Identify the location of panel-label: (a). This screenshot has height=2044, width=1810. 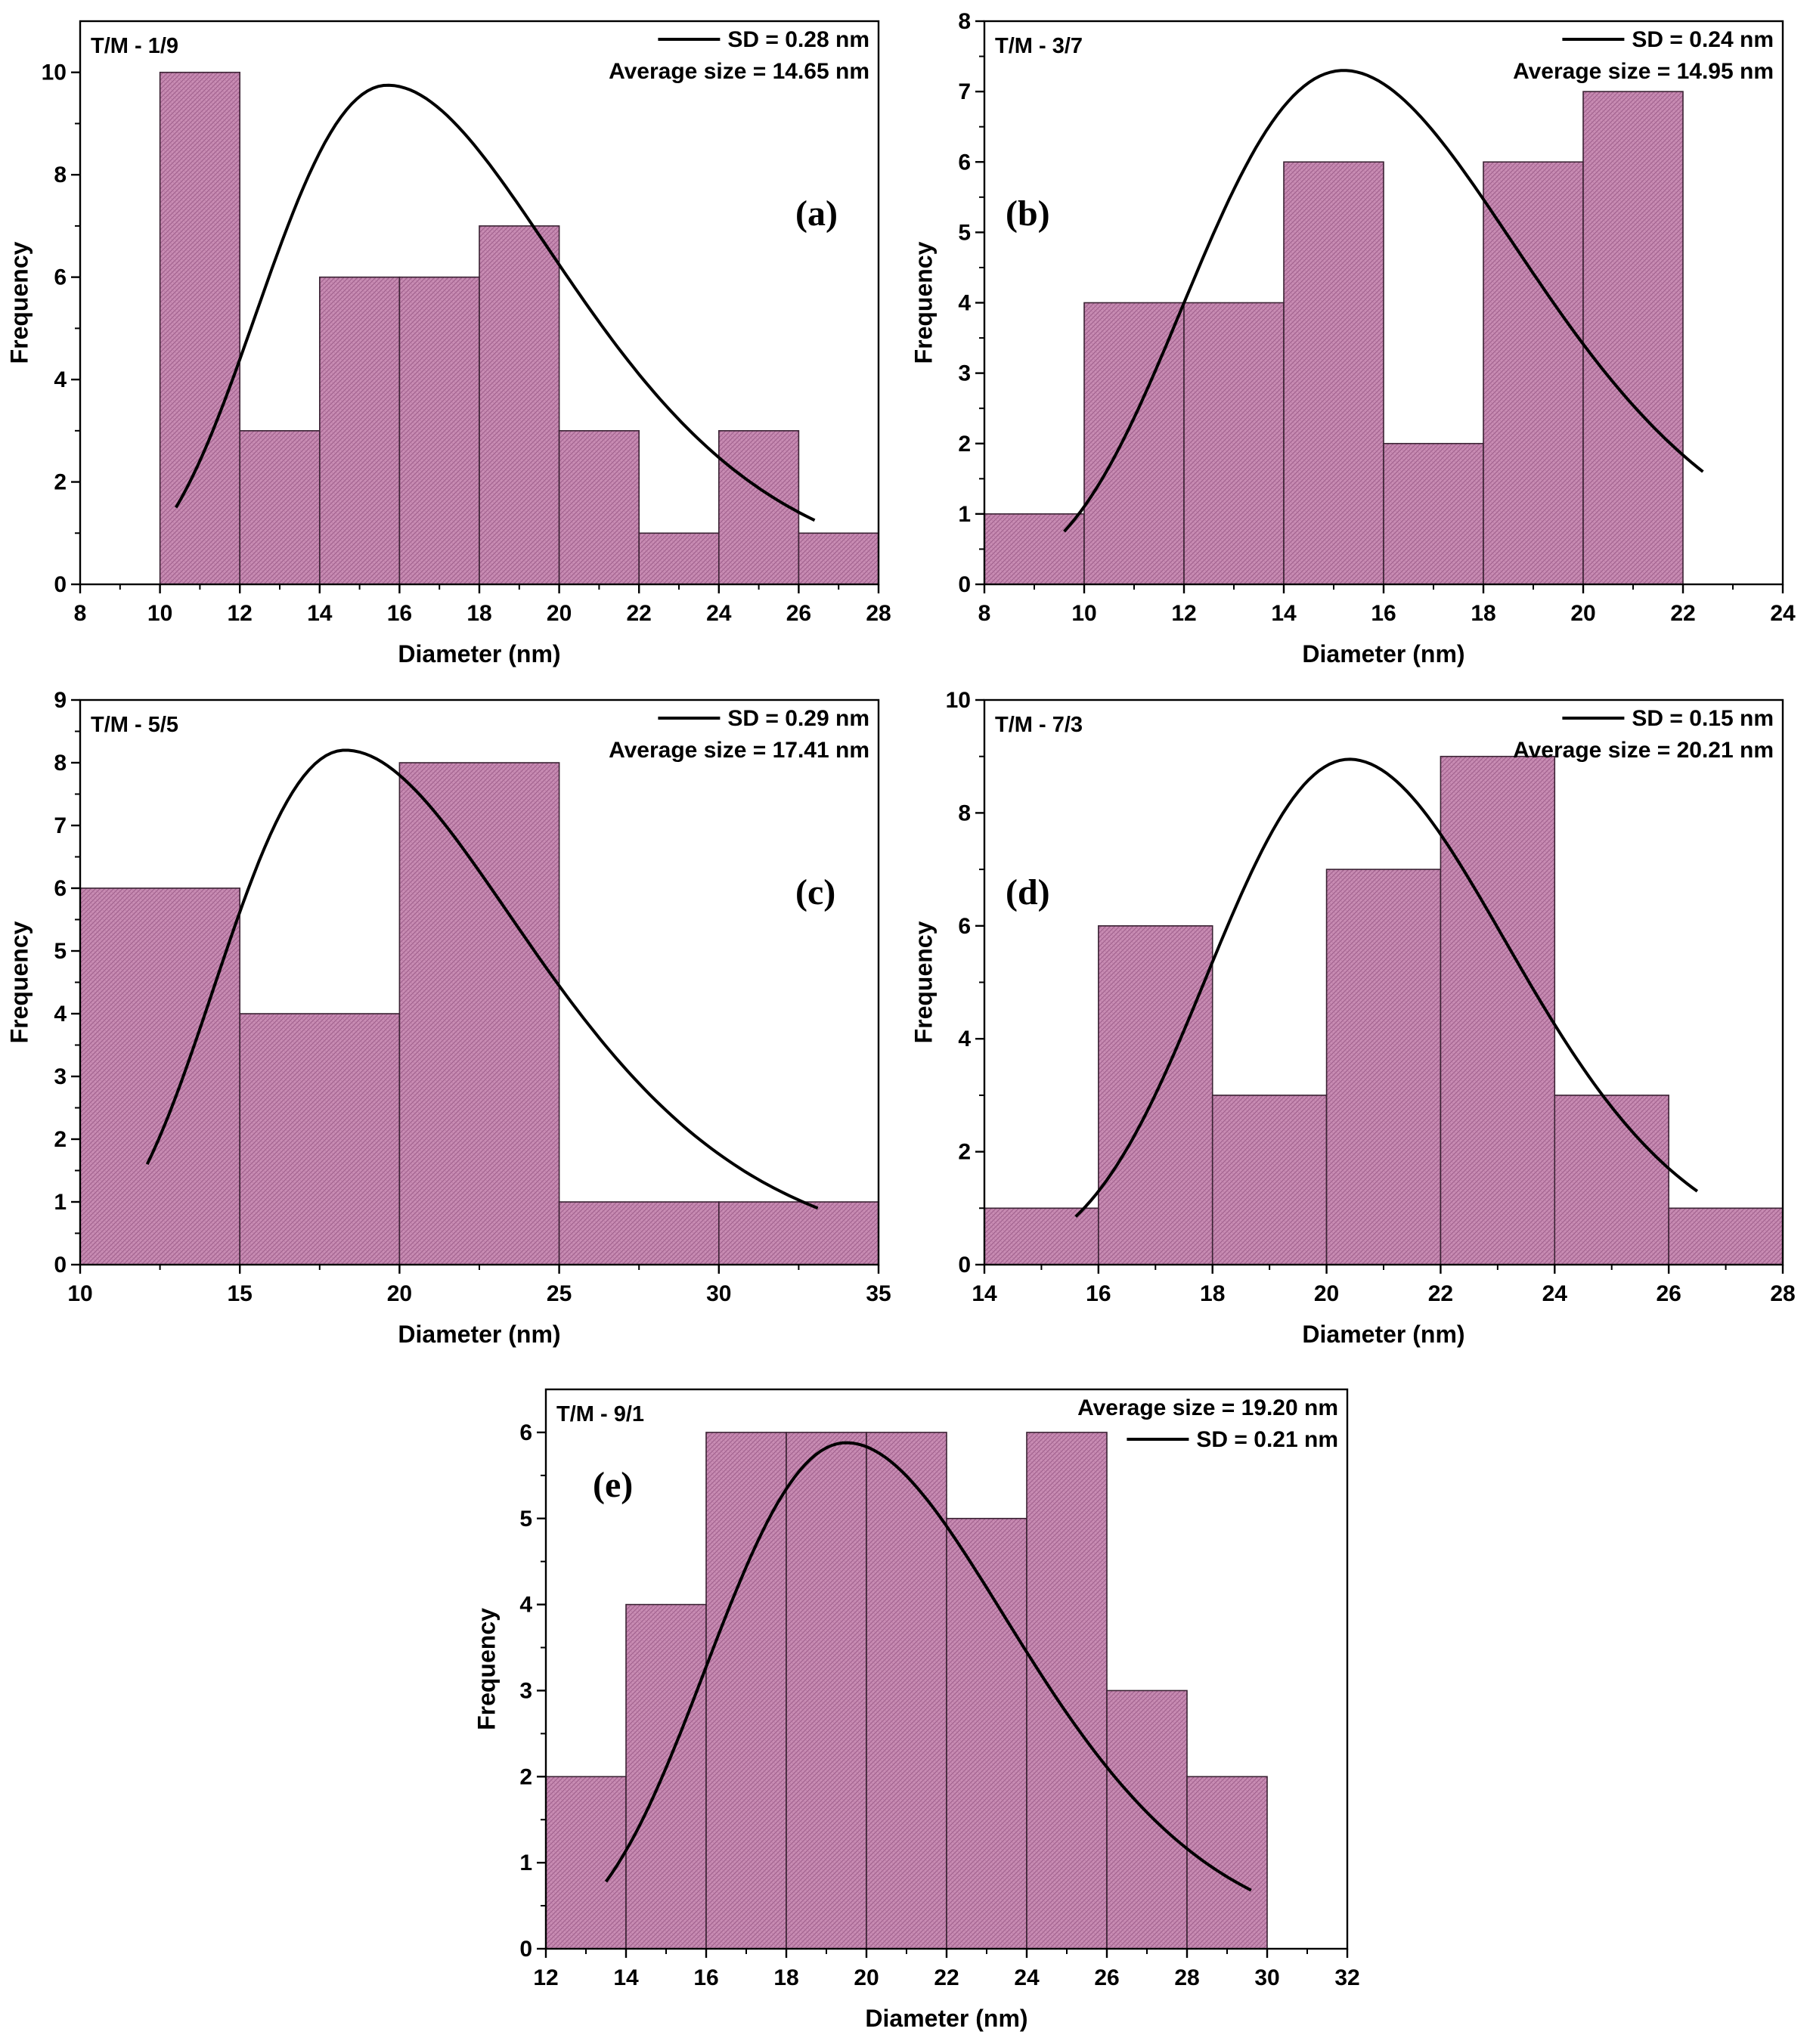
(817, 214).